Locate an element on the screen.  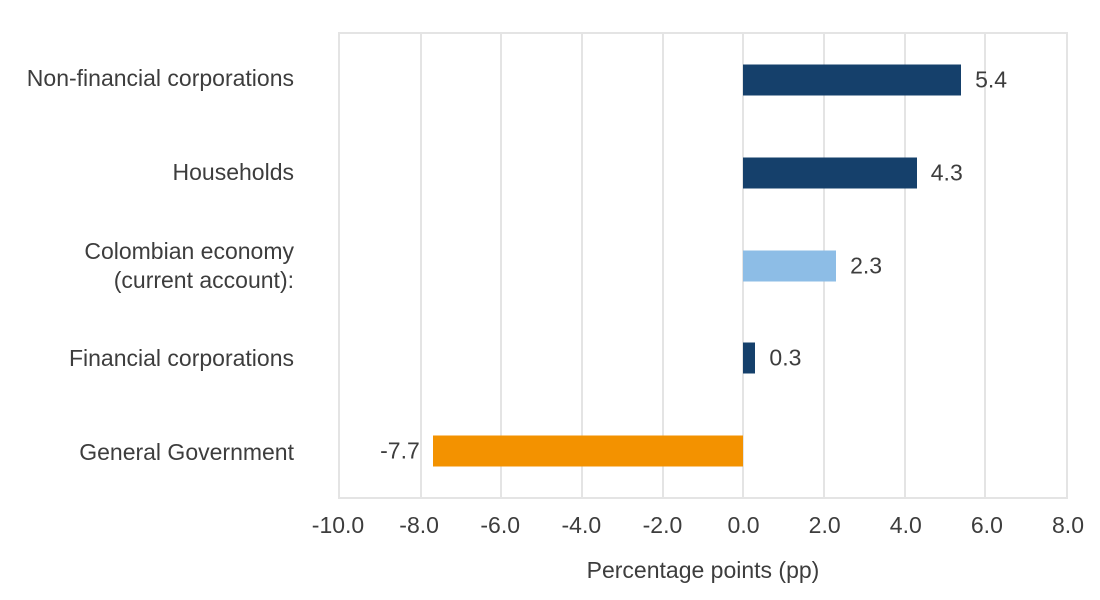
x-tick-label: -10.0 is located at coordinates (338, 525).